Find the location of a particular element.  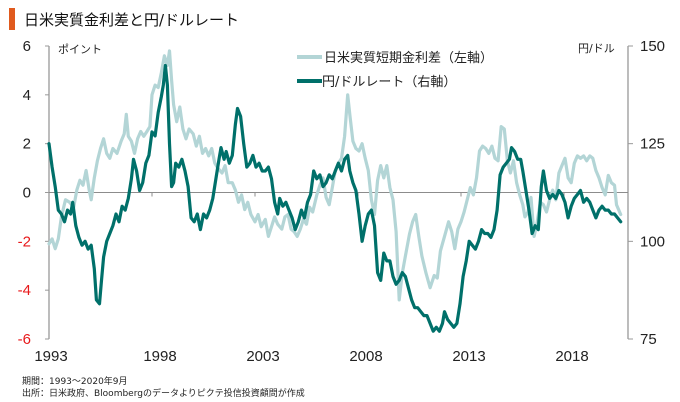

legend: 日米実質短期金利差（左軸） 円/ドルレート（右軸） is located at coordinates (395, 70).